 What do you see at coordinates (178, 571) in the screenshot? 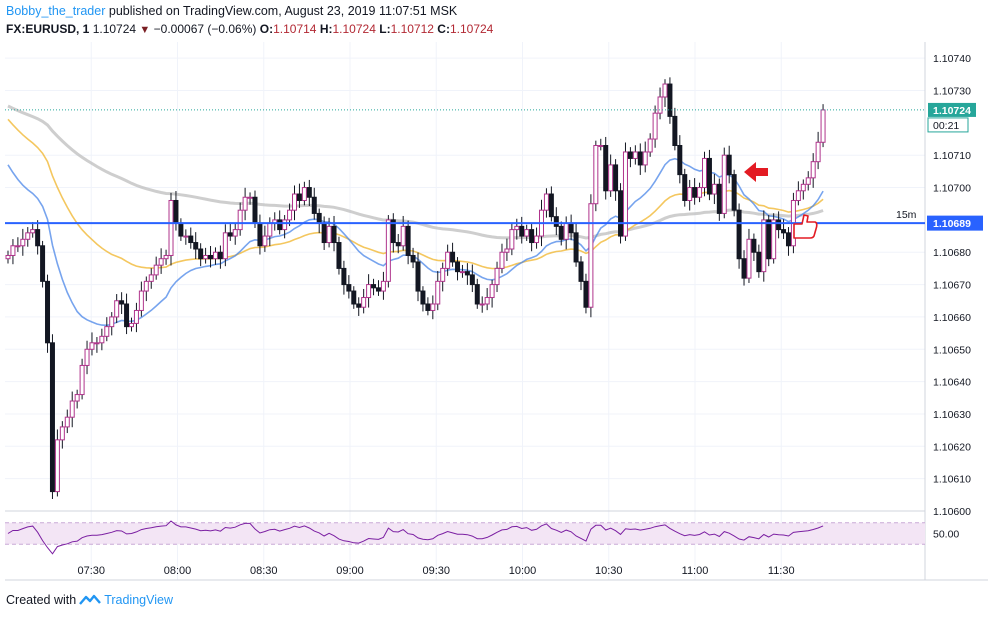
I see `time-tick-label: 08:00` at bounding box center [178, 571].